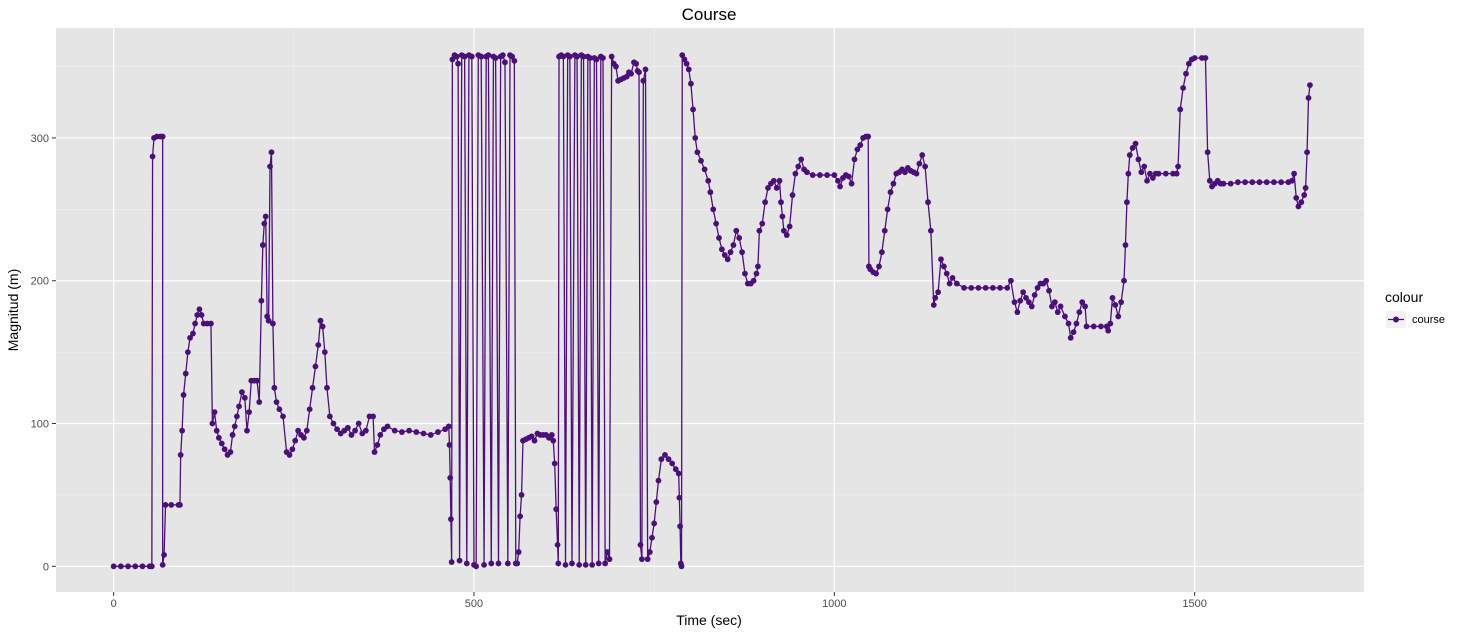 The height and width of the screenshot is (640, 1462). What do you see at coordinates (709, 14) in the screenshot?
I see `chart-title: Course` at bounding box center [709, 14].